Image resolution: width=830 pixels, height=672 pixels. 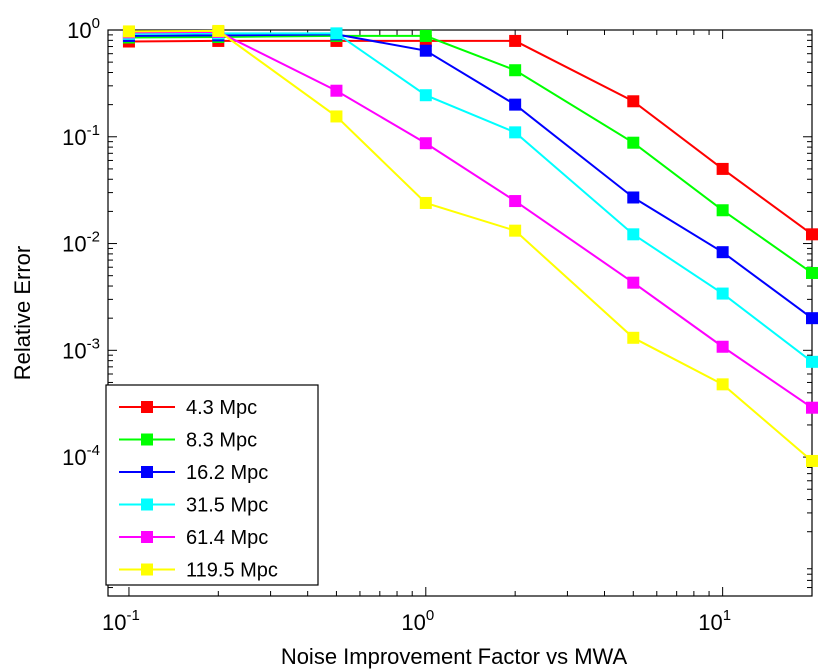 I want to click on tick-label-exponent: -4, so click(x=93, y=450).